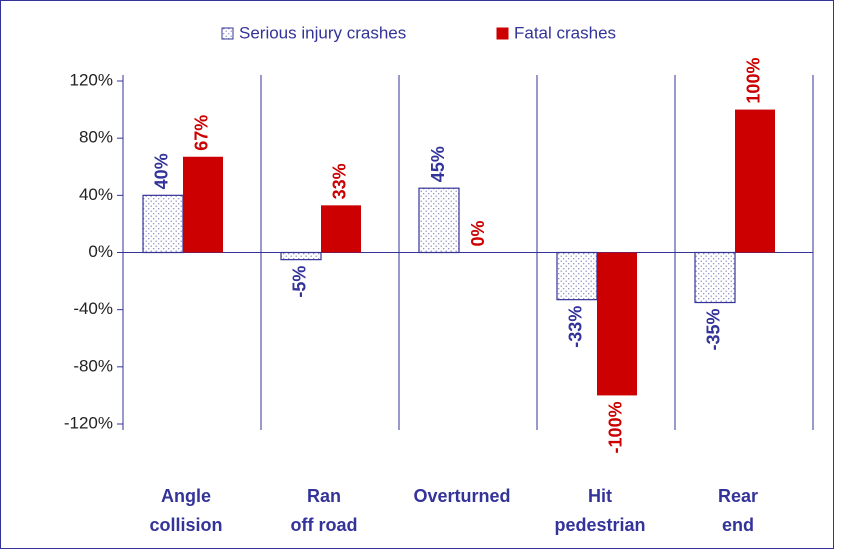 This screenshot has width=843, height=550. I want to click on legend-label: Serious injury crashes, so click(322, 32).